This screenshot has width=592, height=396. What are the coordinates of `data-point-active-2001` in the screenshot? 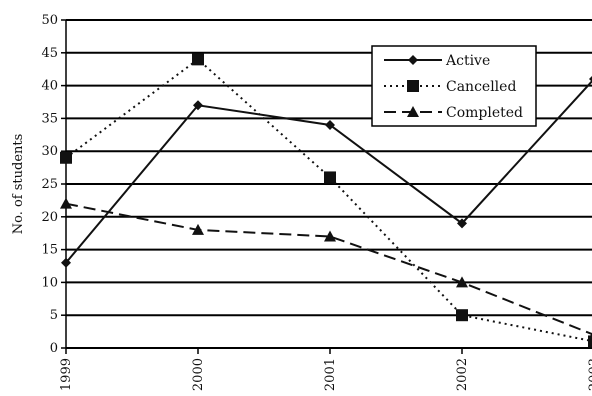 It's located at (330, 124).